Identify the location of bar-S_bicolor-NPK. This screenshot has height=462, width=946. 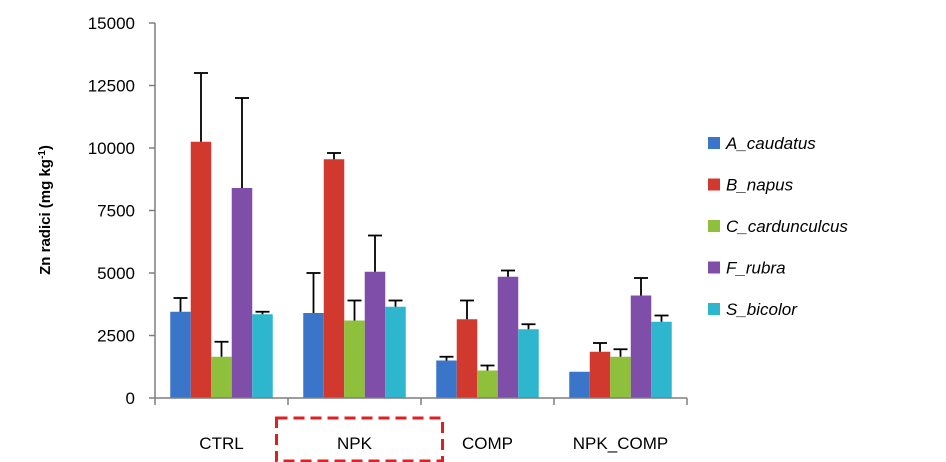
(395, 352).